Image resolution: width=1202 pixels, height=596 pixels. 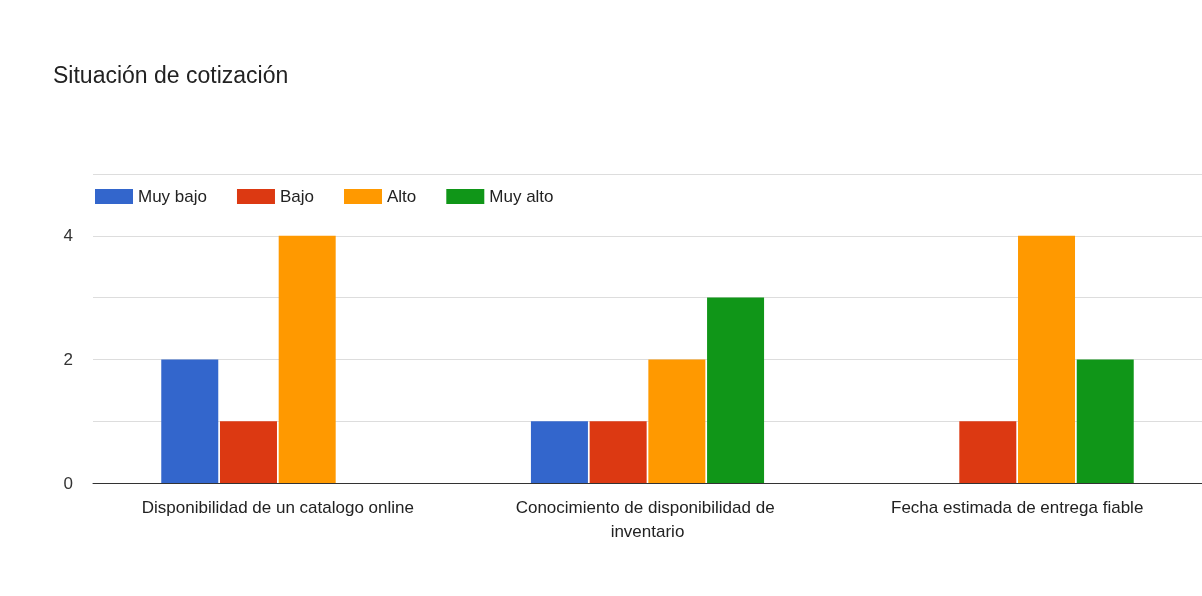 What do you see at coordinates (277, 507) in the screenshot?
I see `x-tick-label: Disponibilidad de un catalogo online` at bounding box center [277, 507].